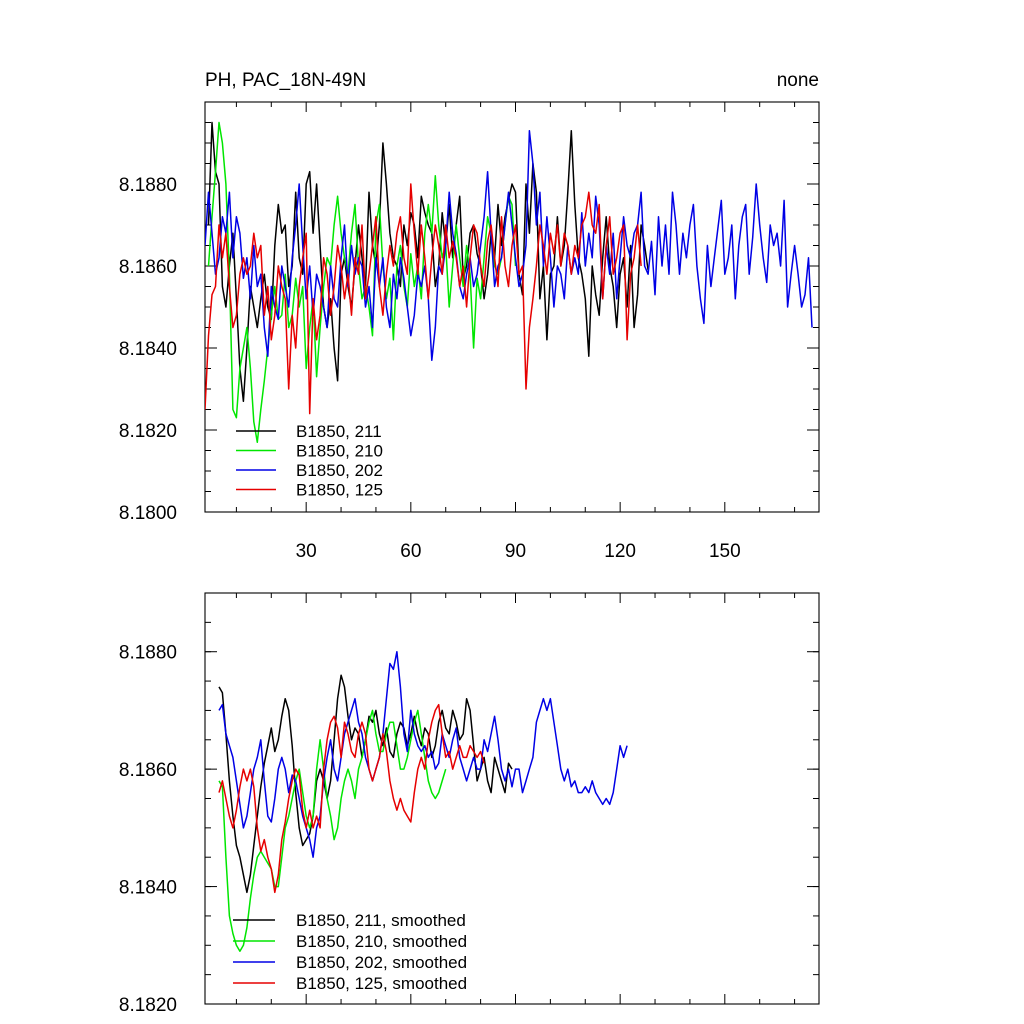 The height and width of the screenshot is (1024, 1024). I want to click on legend-label: B1850, 211, so click(339, 431).